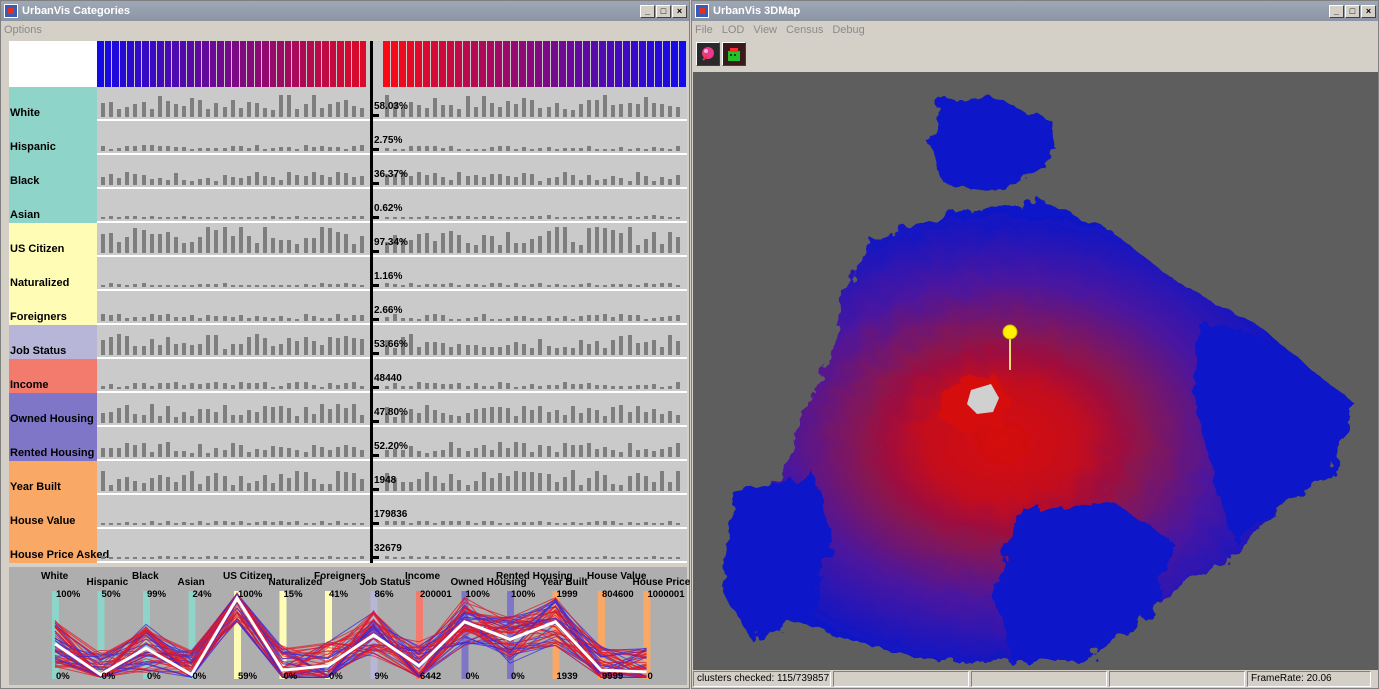 The height and width of the screenshot is (690, 1379). Describe the element at coordinates (53, 478) in the screenshot. I see `category-label: Year Built` at that location.